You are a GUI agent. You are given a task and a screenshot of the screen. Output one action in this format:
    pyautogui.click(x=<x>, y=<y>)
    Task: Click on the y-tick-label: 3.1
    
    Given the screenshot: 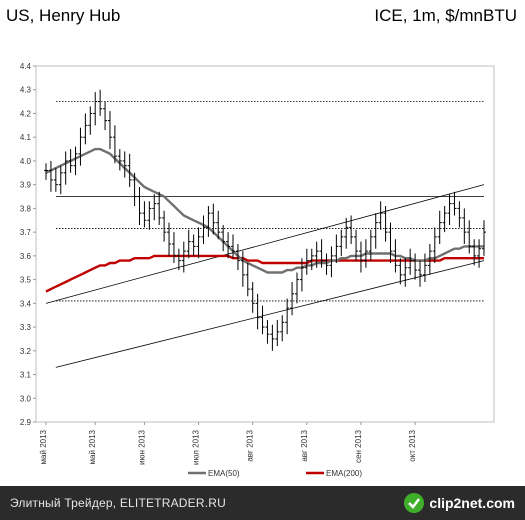 What is the action you would take?
    pyautogui.click(x=26, y=375)
    